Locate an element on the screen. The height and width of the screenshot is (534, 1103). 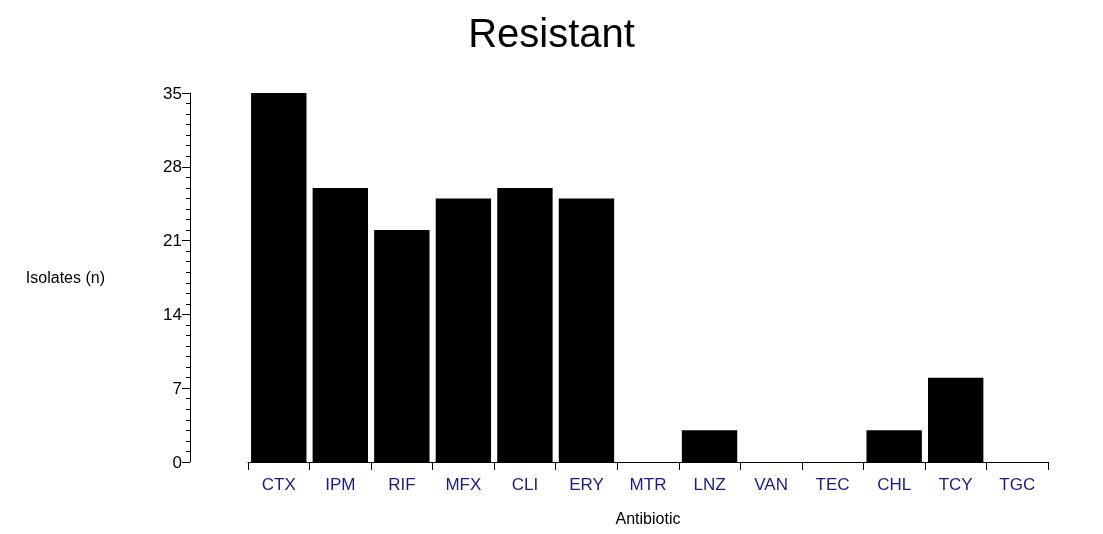
x-tick-label: CTX is located at coordinates (278, 484).